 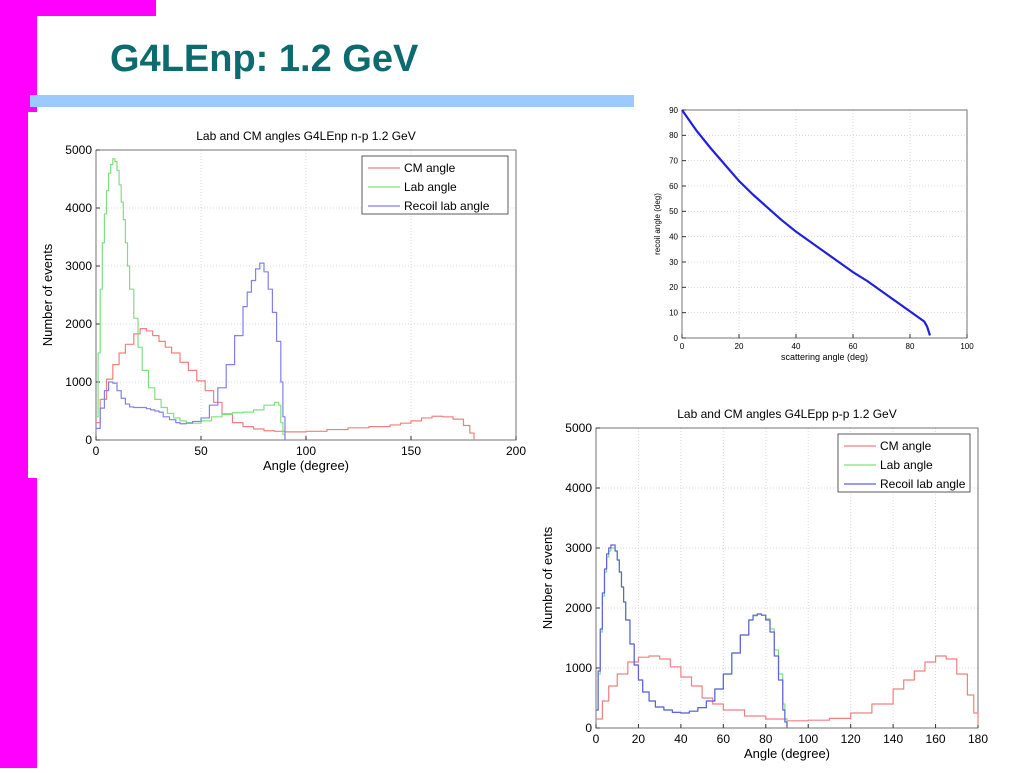 I want to click on x-tick-label: 200, so click(x=516, y=451).